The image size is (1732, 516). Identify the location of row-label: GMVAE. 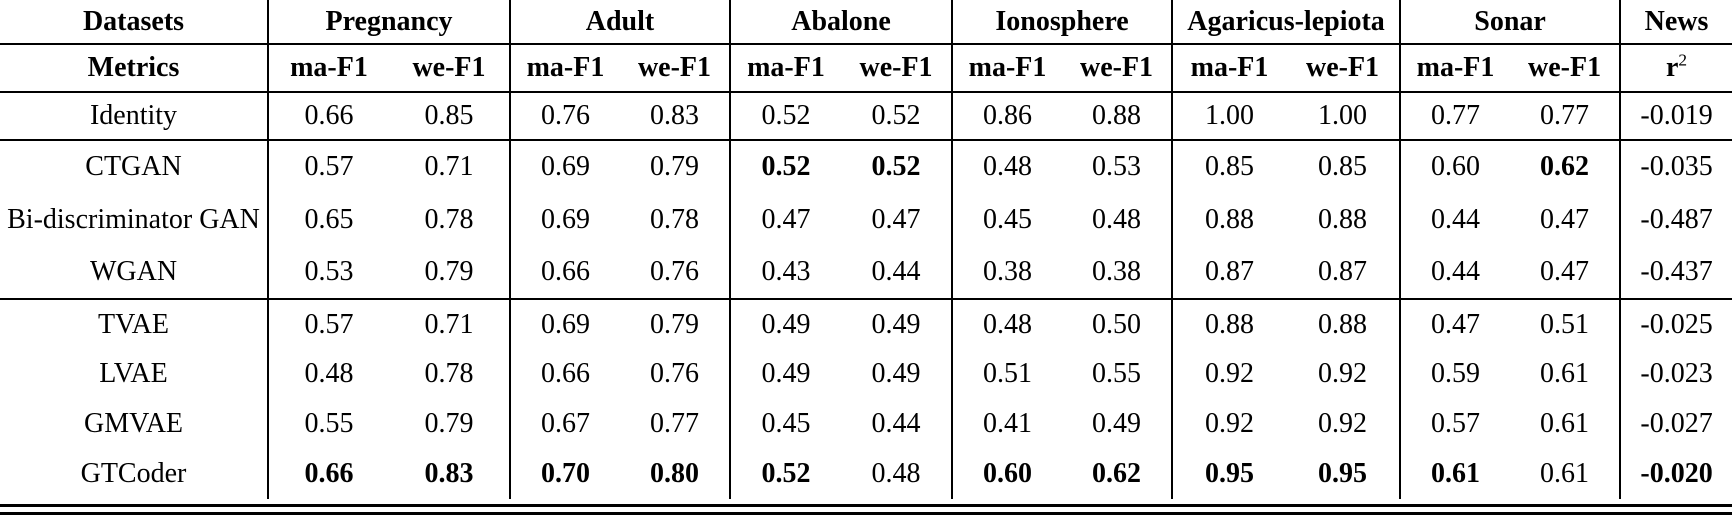
(134, 424).